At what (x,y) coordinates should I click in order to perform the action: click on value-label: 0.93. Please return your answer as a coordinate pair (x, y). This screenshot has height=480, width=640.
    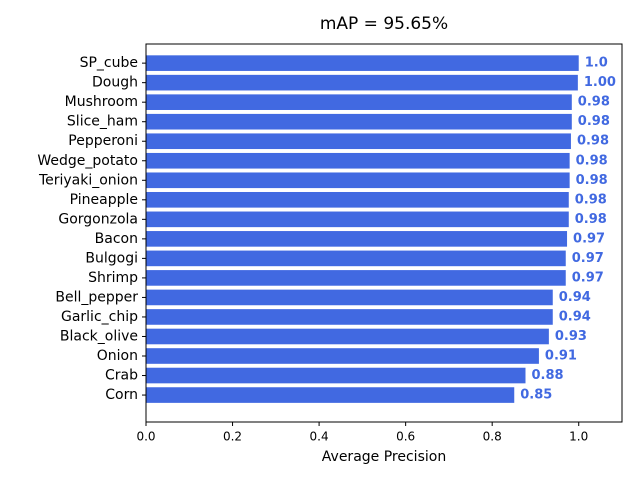
    Looking at the image, I should click on (571, 336).